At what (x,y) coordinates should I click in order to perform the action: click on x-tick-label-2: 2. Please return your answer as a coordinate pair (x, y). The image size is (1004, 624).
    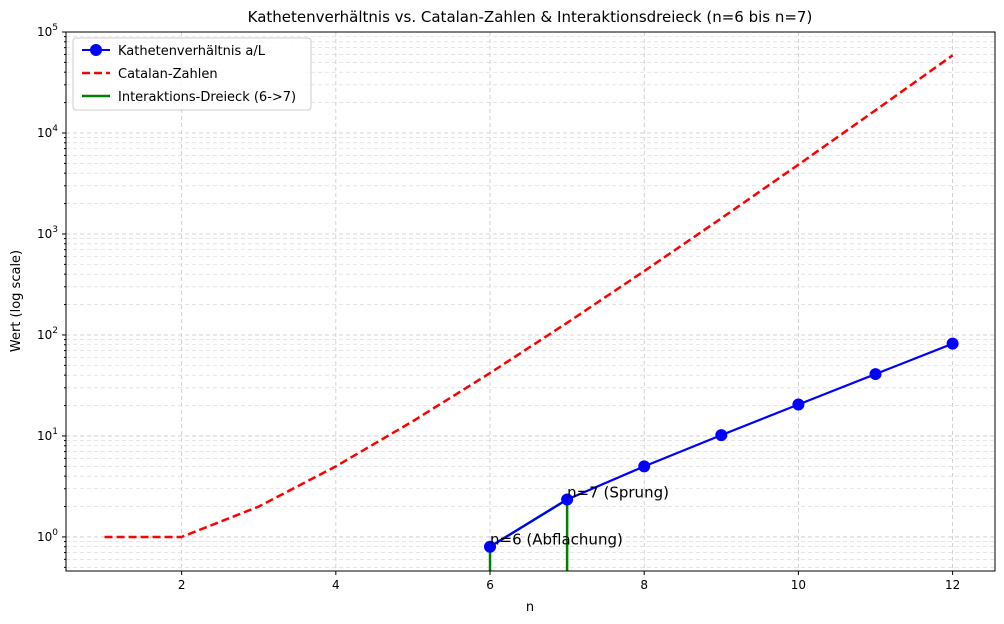
    Looking at the image, I should click on (182, 585).